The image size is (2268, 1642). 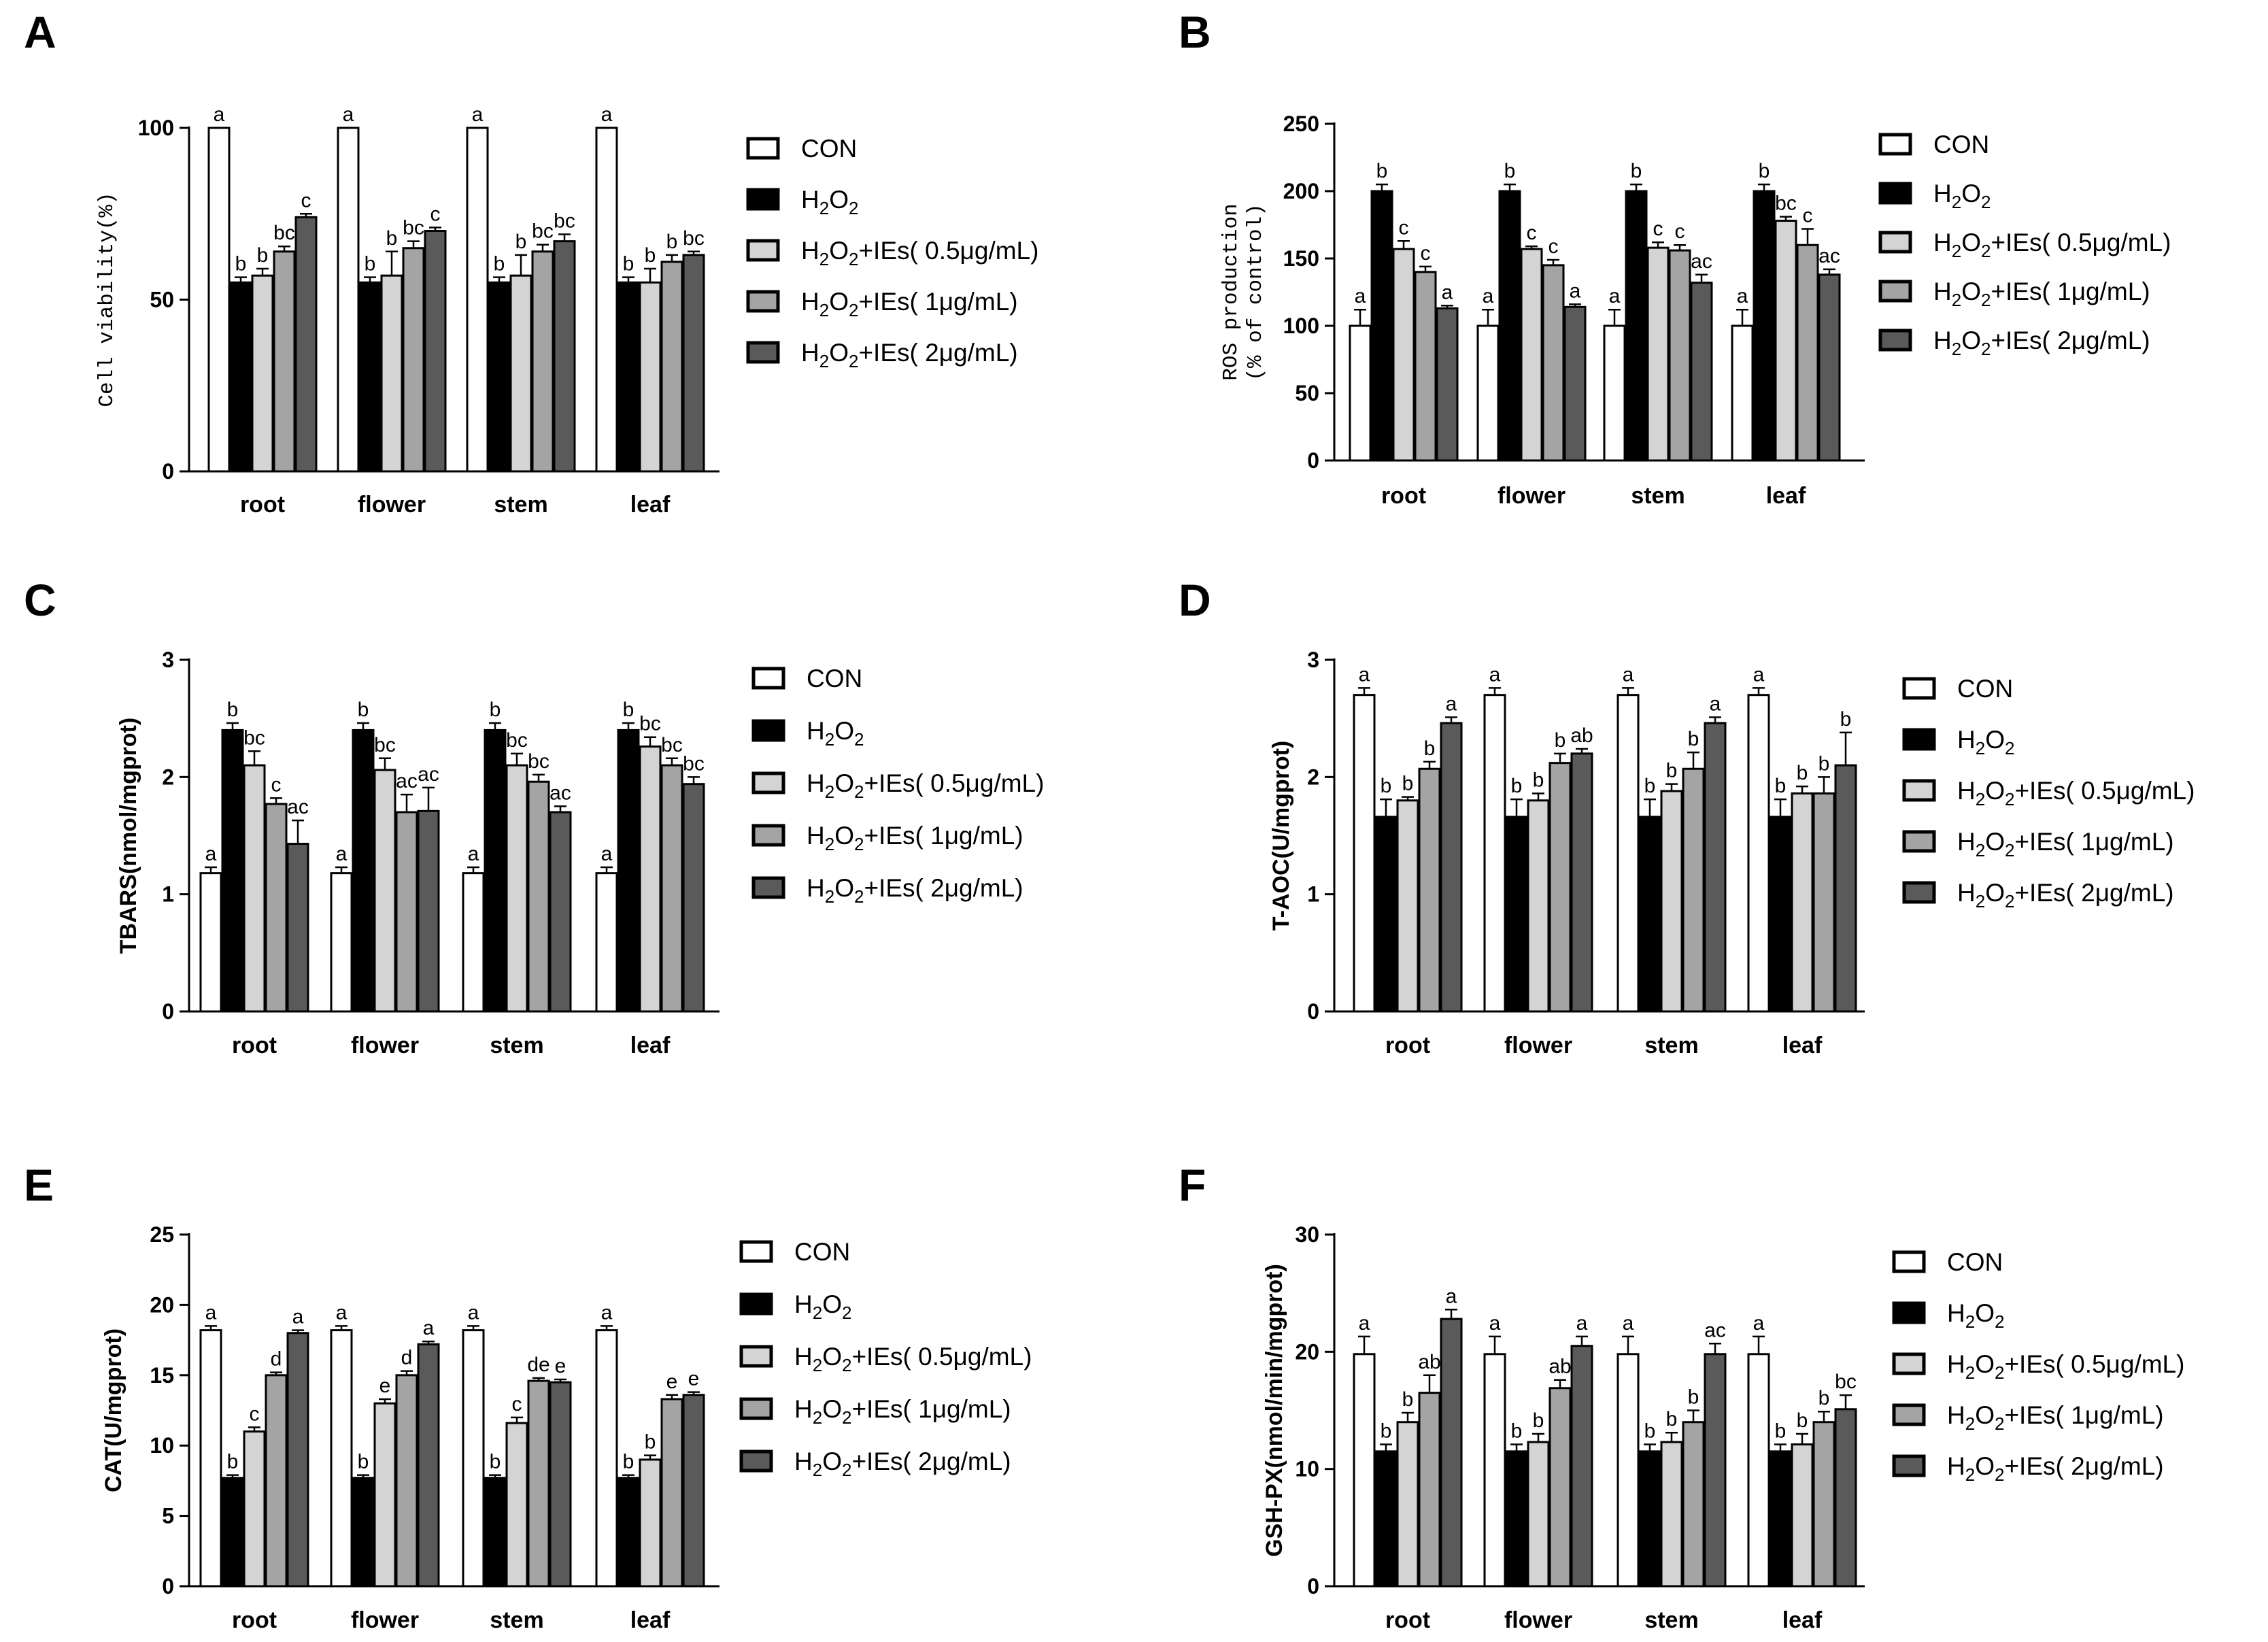 What do you see at coordinates (1360, 393) in the screenshot?
I see `bar-b-root-con` at bounding box center [1360, 393].